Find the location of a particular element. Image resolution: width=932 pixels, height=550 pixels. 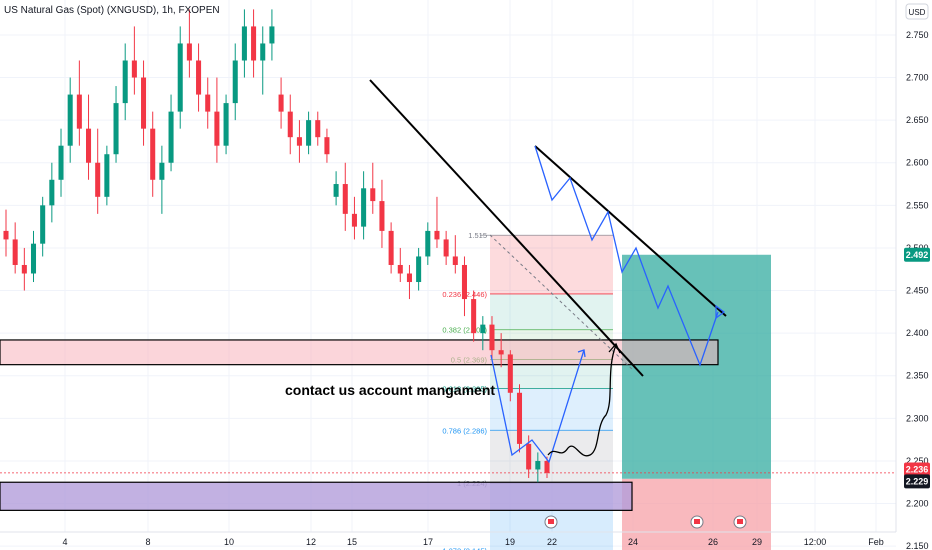

last-price-tag-text: 2.236 is located at coordinates (917, 469).